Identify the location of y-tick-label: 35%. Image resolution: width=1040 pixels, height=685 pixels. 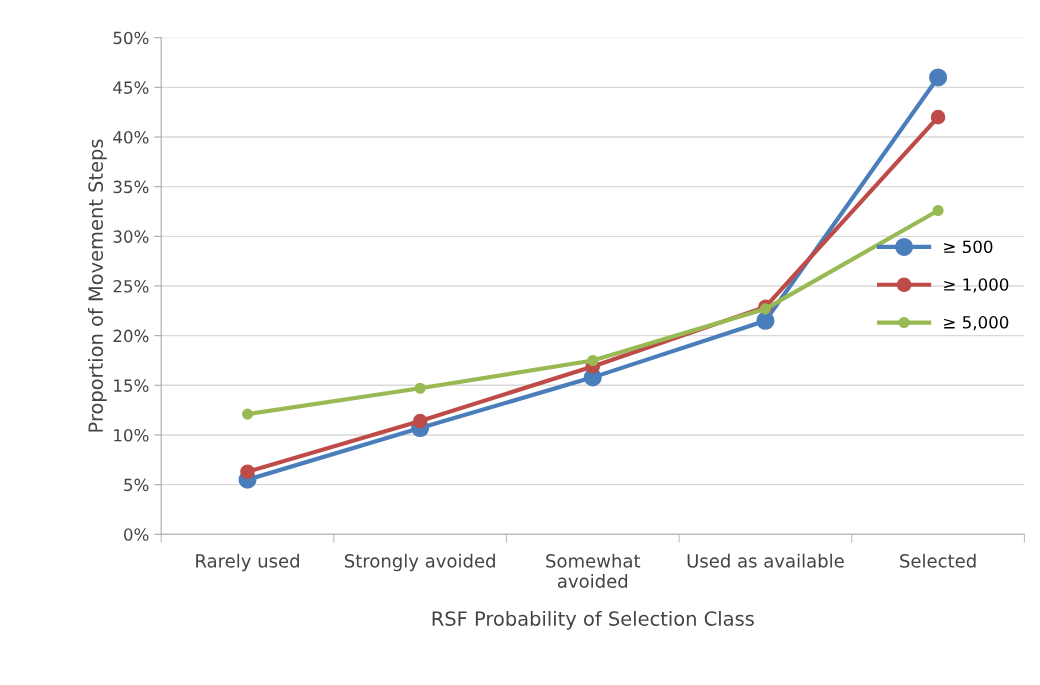
(131, 187).